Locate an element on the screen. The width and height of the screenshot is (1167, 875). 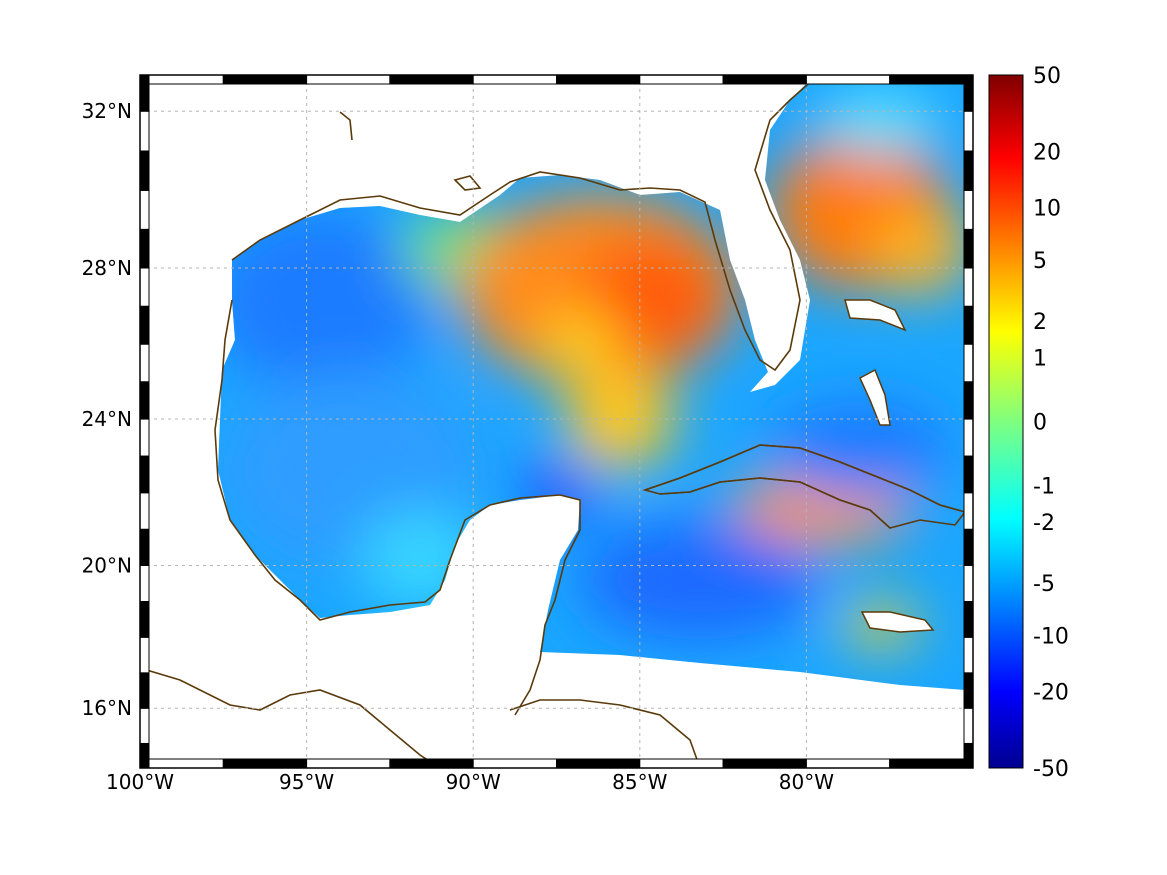
x-axis-labels: 100°W 95°W 90°W 85°W 80°W is located at coordinates (470, 782).